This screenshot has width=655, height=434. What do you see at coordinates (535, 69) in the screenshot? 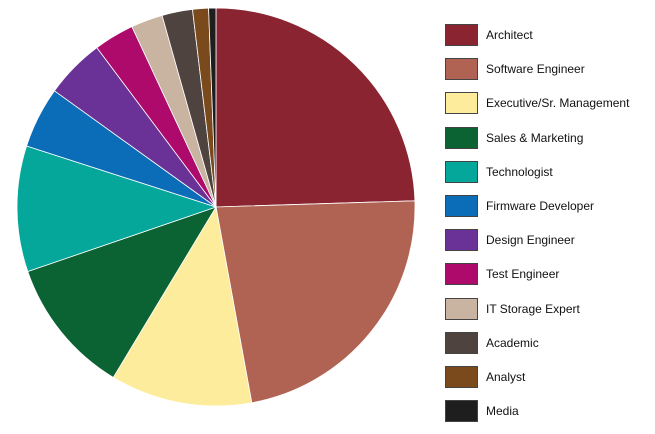
I see `legend-label-1: Software Engineer` at bounding box center [535, 69].